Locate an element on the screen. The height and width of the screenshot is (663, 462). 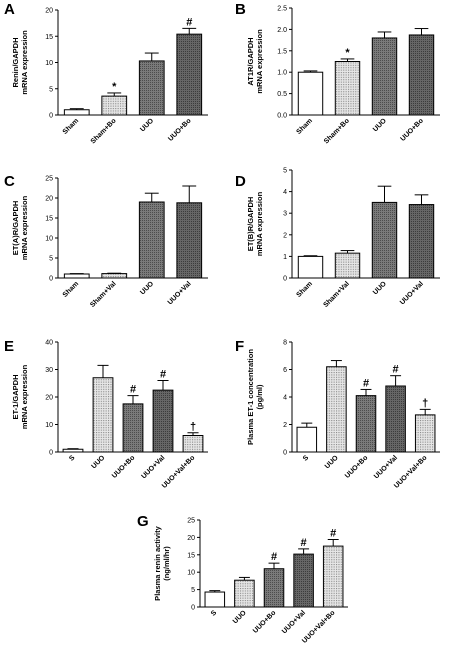
y-axis-label: (ng/ml/hr) is located at coordinates (166, 563).